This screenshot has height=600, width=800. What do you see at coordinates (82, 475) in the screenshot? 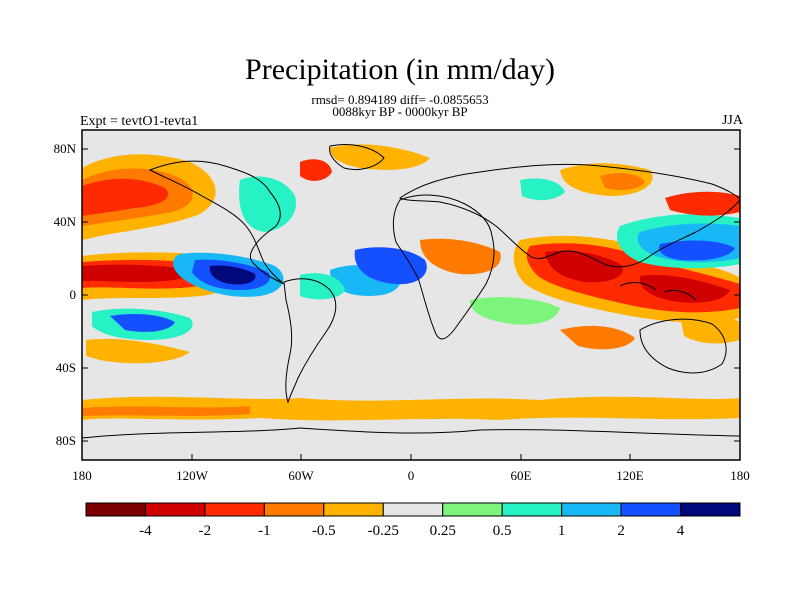
I see `x-tick-label-180w: 180` at bounding box center [82, 475].